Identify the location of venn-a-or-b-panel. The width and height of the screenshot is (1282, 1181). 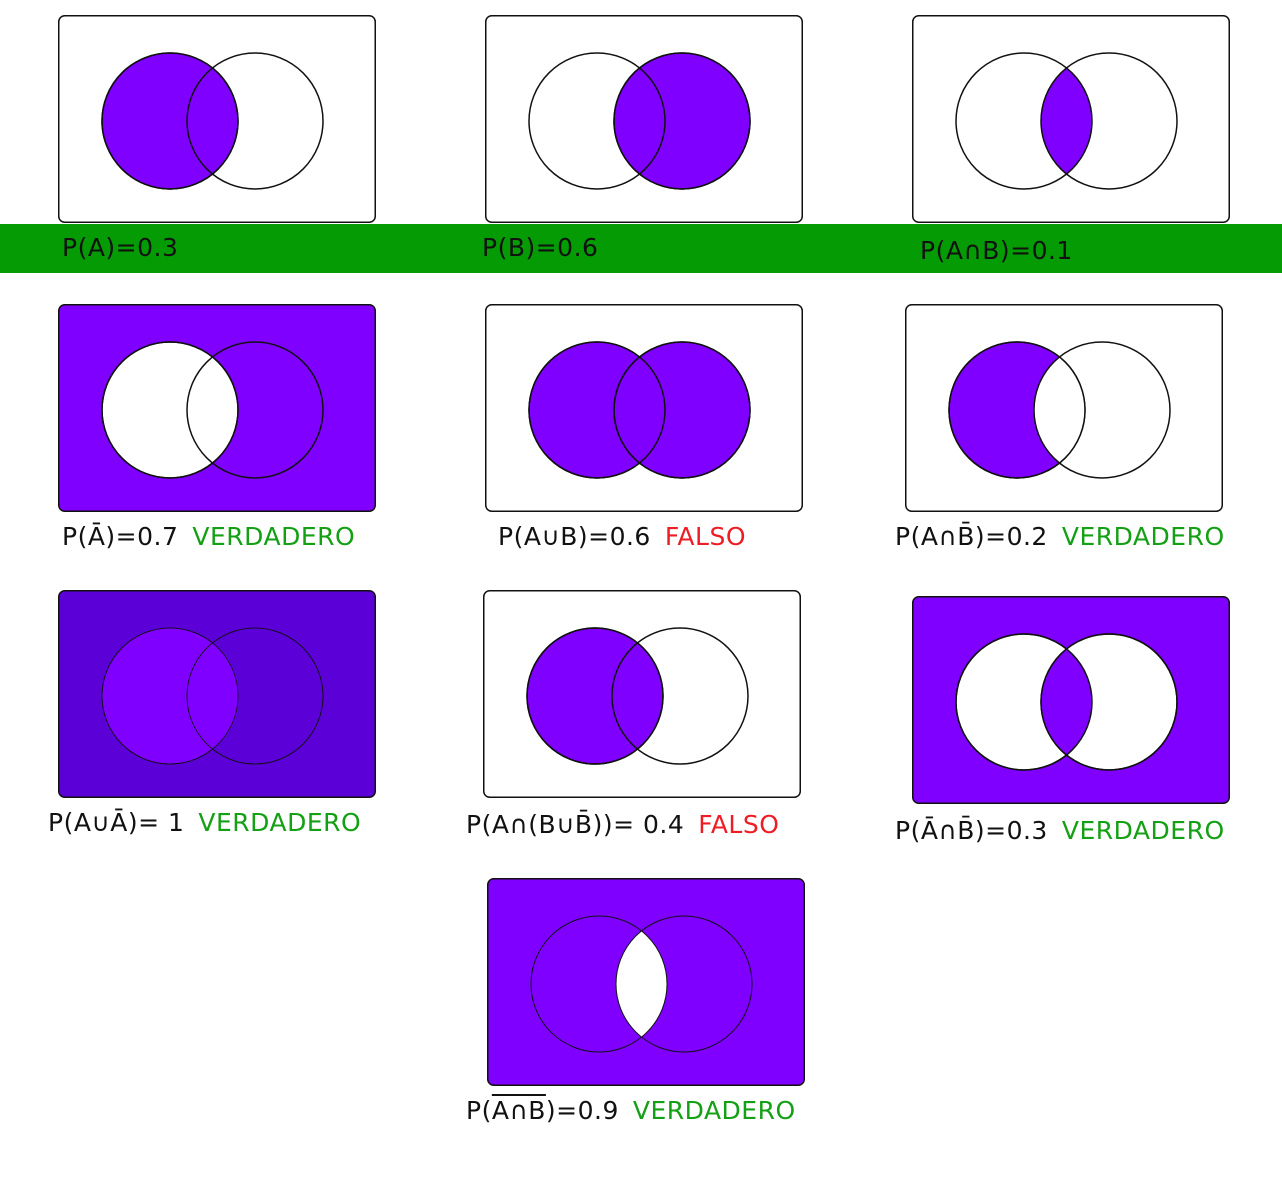
(644, 408).